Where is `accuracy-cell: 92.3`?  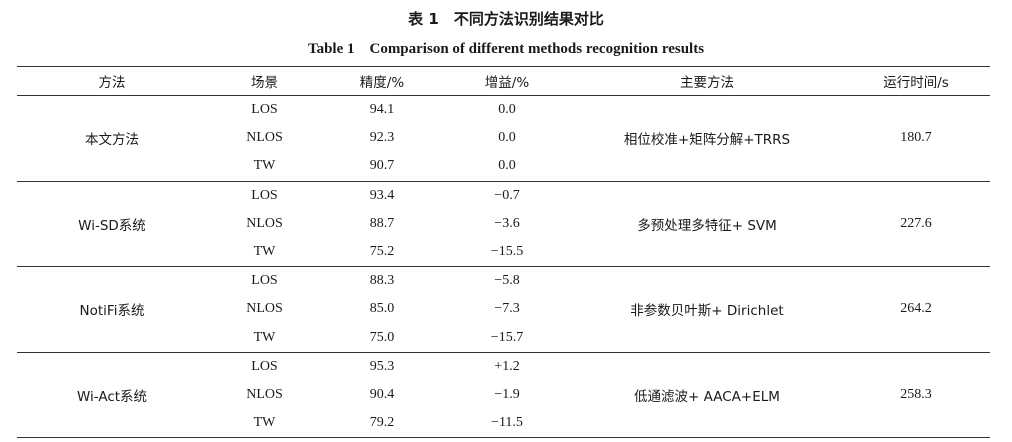
accuracy-cell: 92.3 is located at coordinates (382, 138).